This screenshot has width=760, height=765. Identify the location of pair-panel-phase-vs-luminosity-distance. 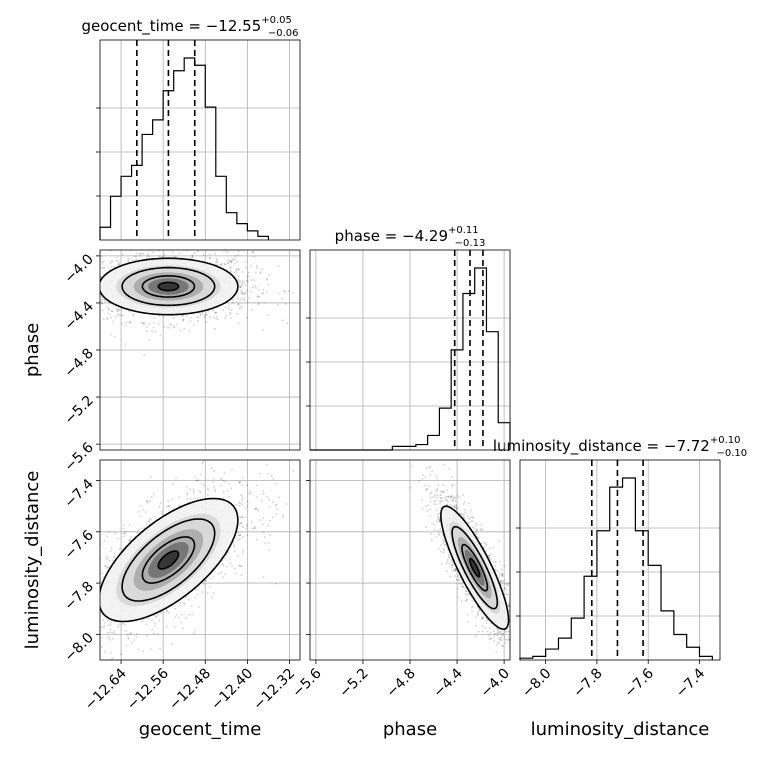
(429, 565).